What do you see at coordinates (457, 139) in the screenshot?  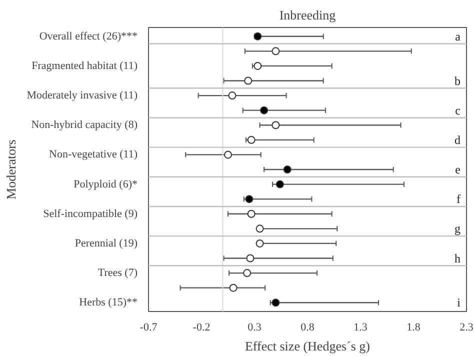 I see `annotation: d` at bounding box center [457, 139].